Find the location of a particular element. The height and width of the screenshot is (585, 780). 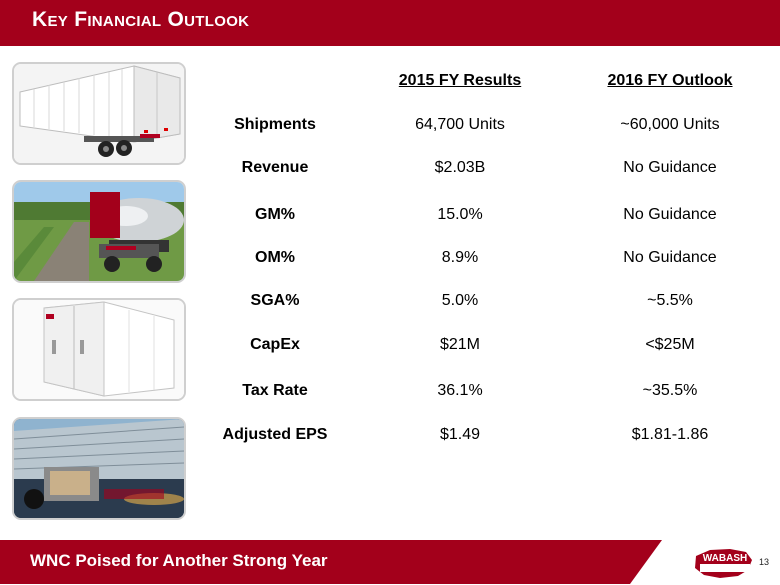

value-2015: 36.1% is located at coordinates (460, 390).